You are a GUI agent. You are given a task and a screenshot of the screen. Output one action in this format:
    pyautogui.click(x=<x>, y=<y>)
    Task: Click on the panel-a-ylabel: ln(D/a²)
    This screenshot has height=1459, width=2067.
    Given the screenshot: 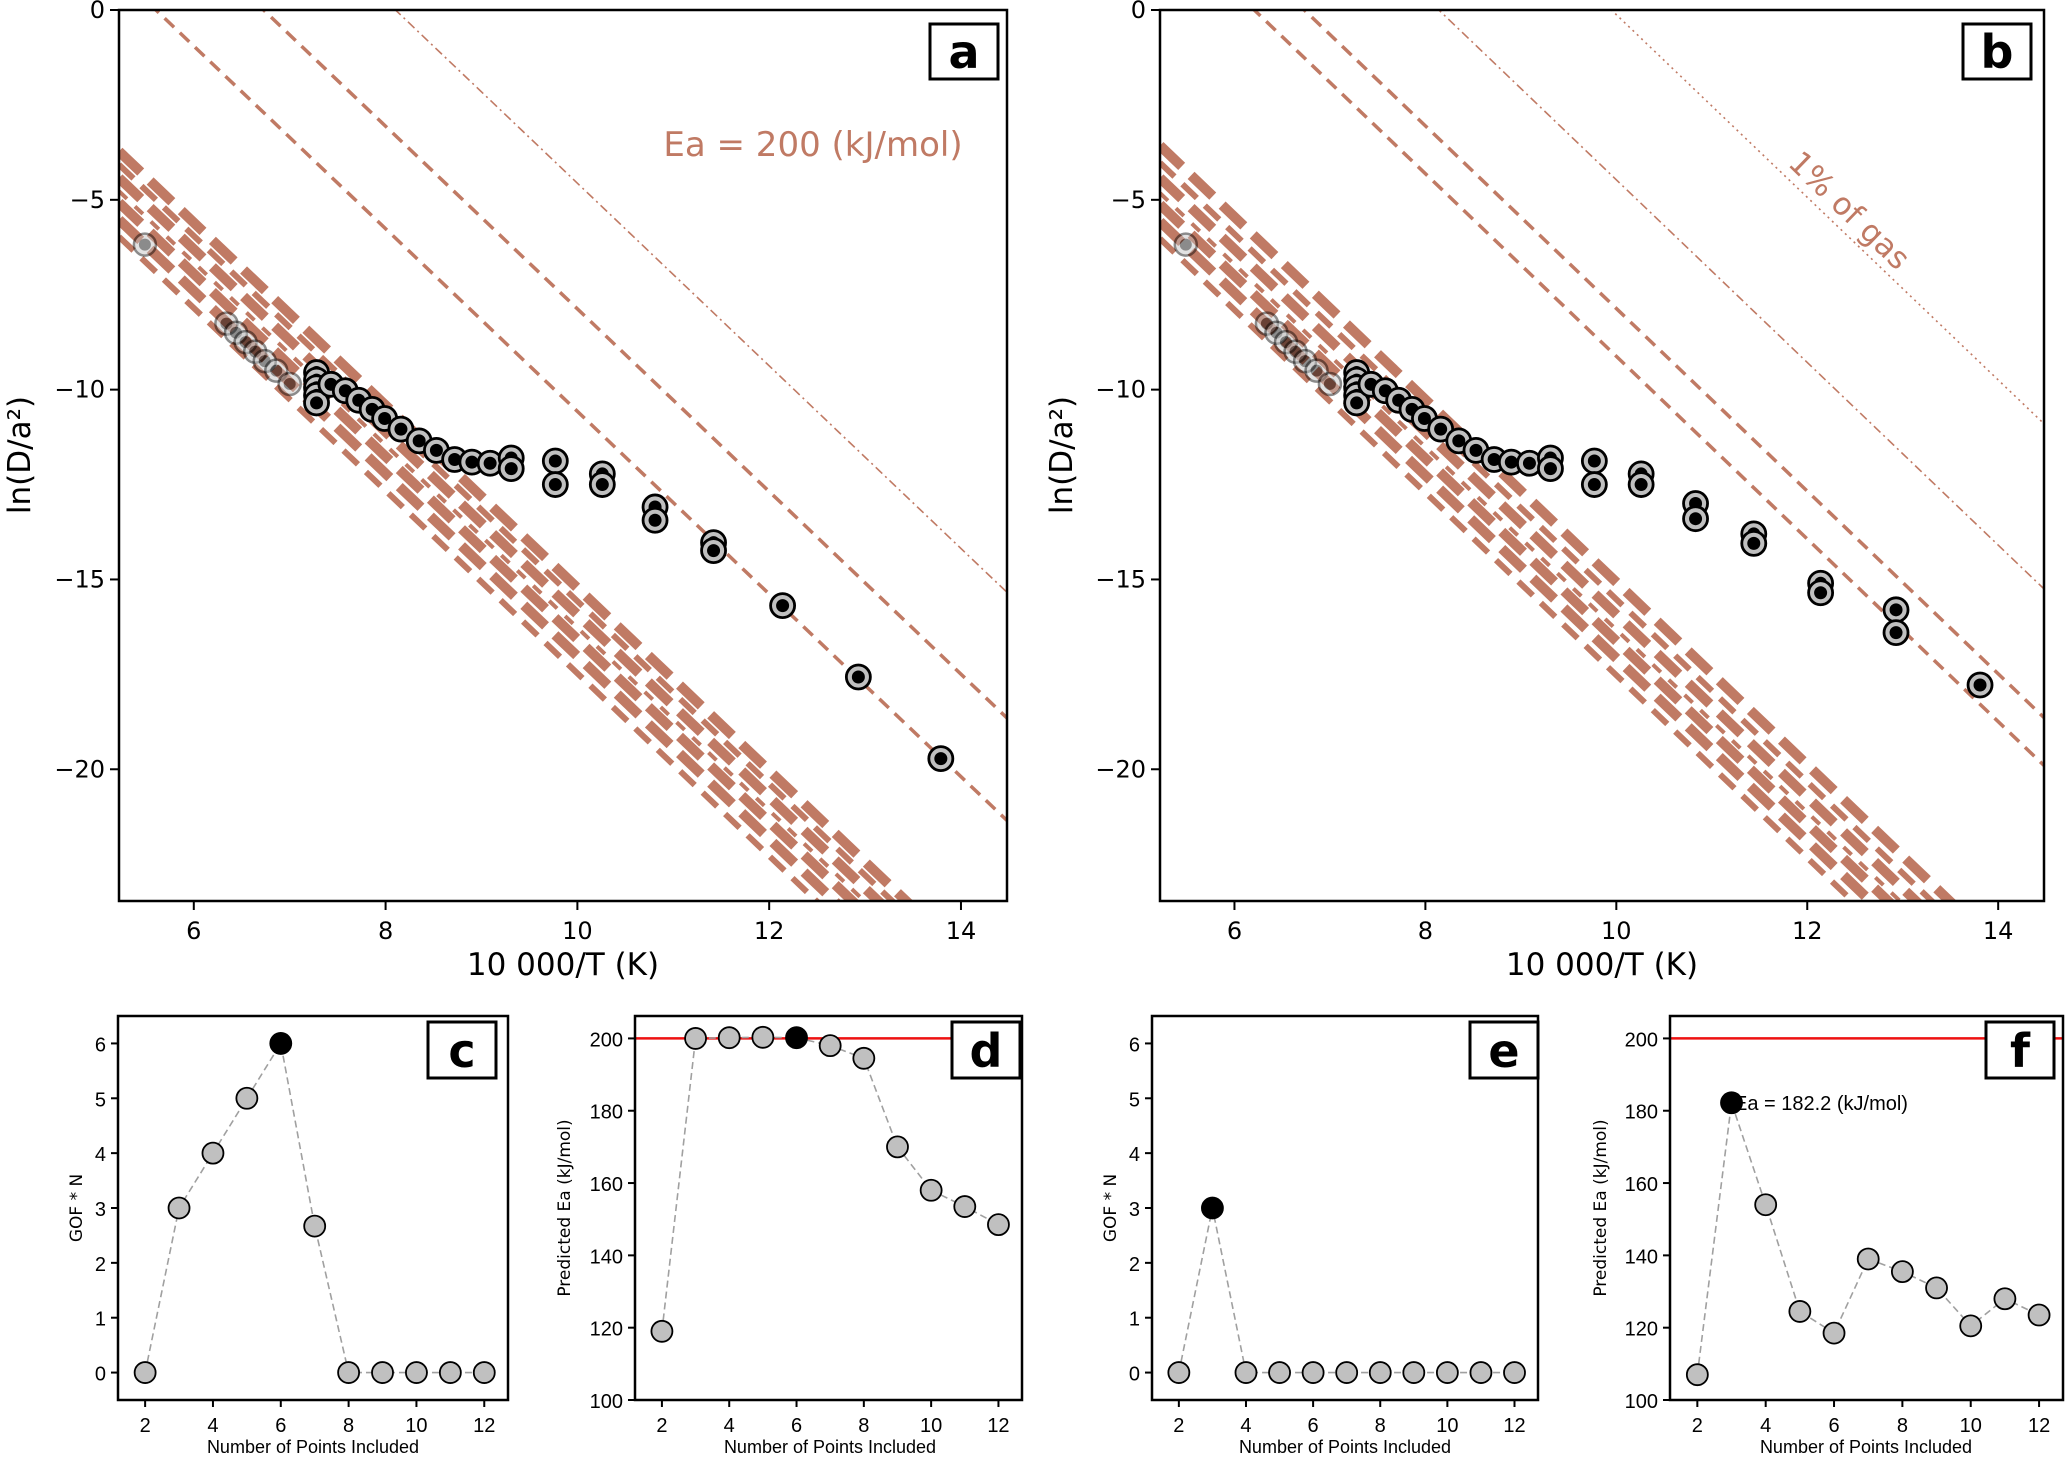 What is the action you would take?
    pyautogui.click(x=20, y=455)
    